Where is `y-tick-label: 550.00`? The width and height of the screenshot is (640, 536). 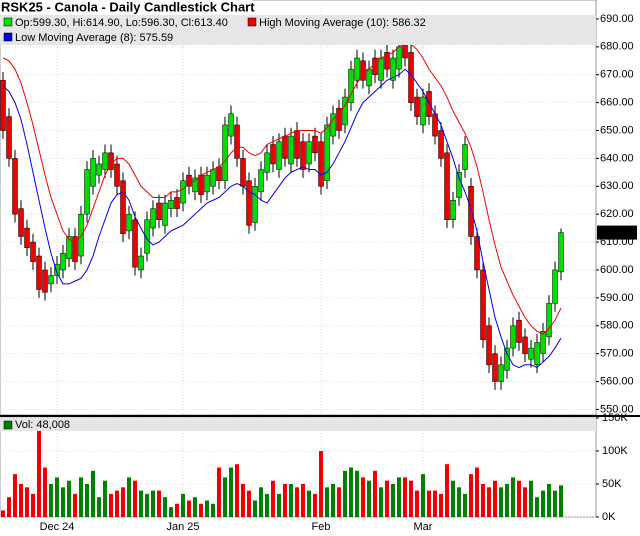 y-tick-label: 550.00 is located at coordinates (617, 409).